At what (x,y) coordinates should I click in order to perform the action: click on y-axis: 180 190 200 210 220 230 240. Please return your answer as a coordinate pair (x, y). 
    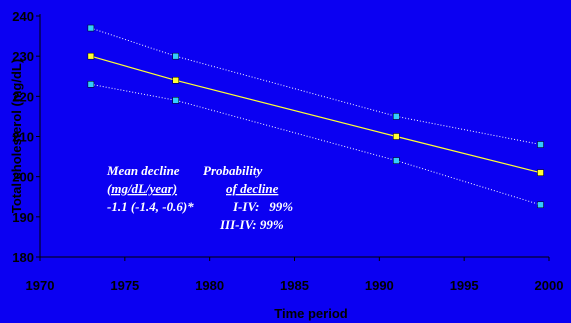
    Looking at the image, I should click on (26, 137).